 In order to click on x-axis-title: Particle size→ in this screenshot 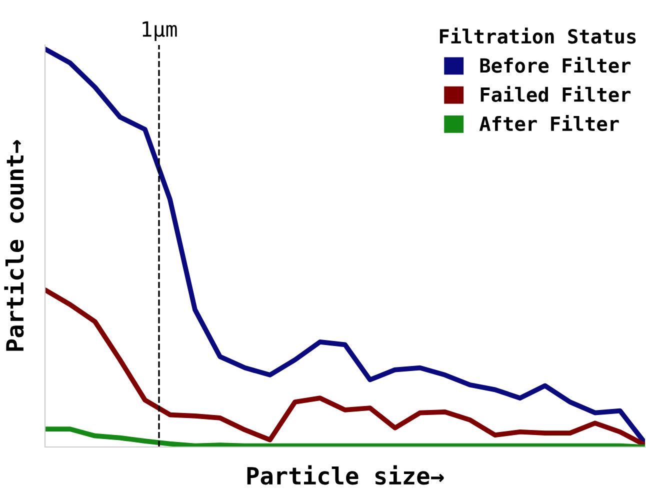, I will do `click(345, 475)`.